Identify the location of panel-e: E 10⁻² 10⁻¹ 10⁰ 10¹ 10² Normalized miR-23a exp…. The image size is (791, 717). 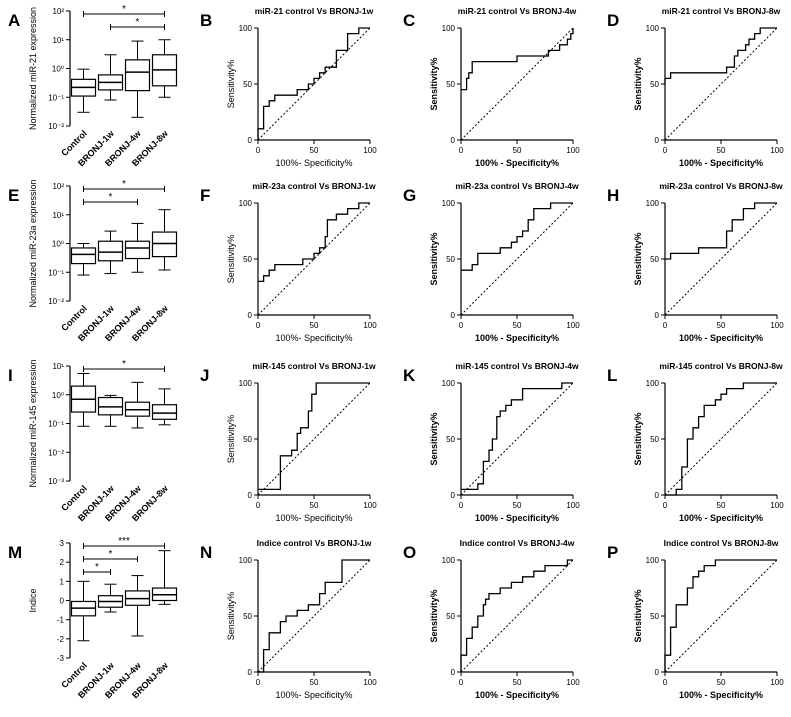
(93, 261).